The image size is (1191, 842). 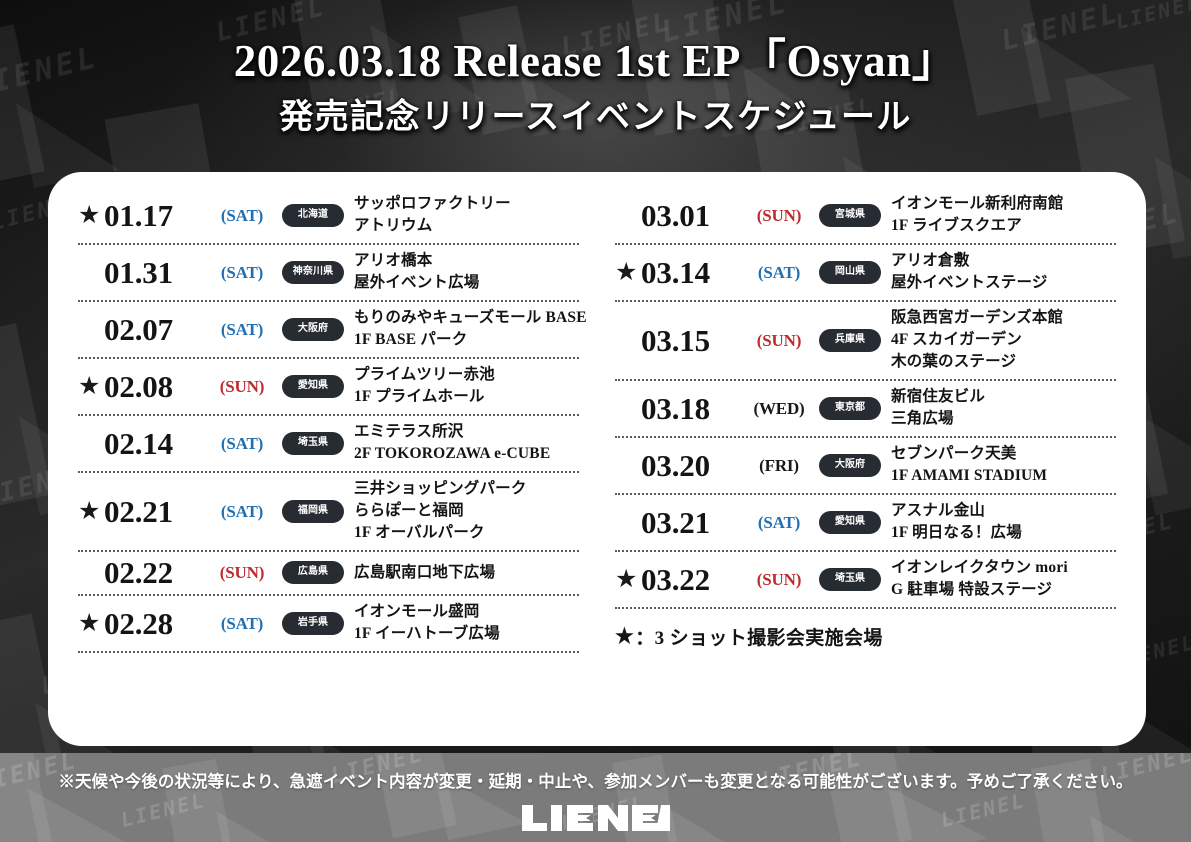 I want to click on venue-line: イオンレイクタウン mori, so click(x=979, y=567).